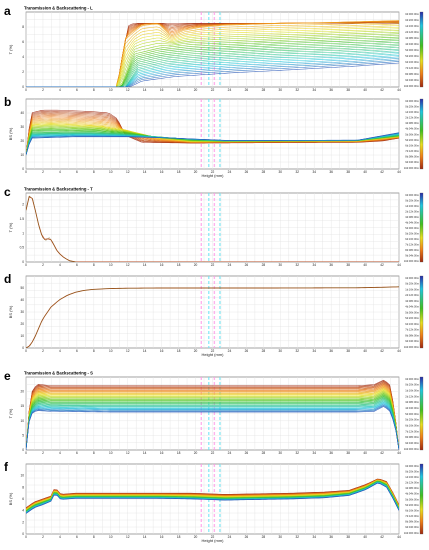  What do you see at coordinates (22, 127) in the screenshot?
I see `y-tick-label: 30` at bounding box center [22, 127].